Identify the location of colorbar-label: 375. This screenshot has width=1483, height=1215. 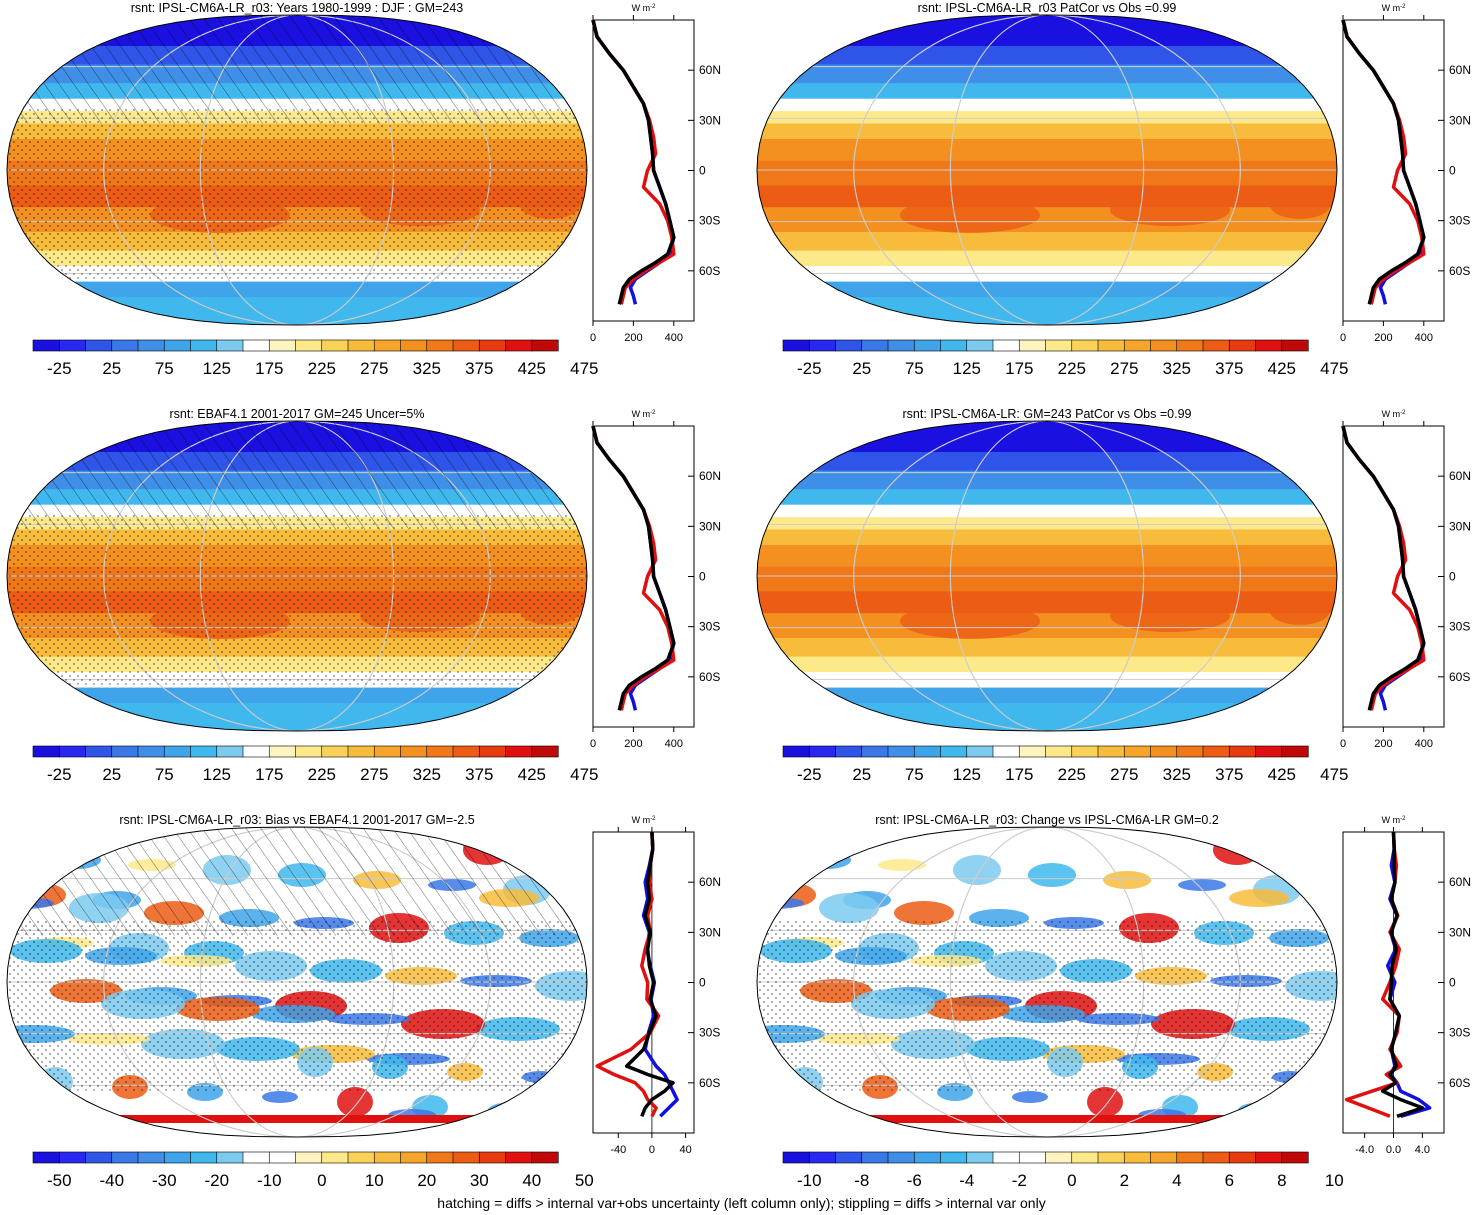
(479, 774).